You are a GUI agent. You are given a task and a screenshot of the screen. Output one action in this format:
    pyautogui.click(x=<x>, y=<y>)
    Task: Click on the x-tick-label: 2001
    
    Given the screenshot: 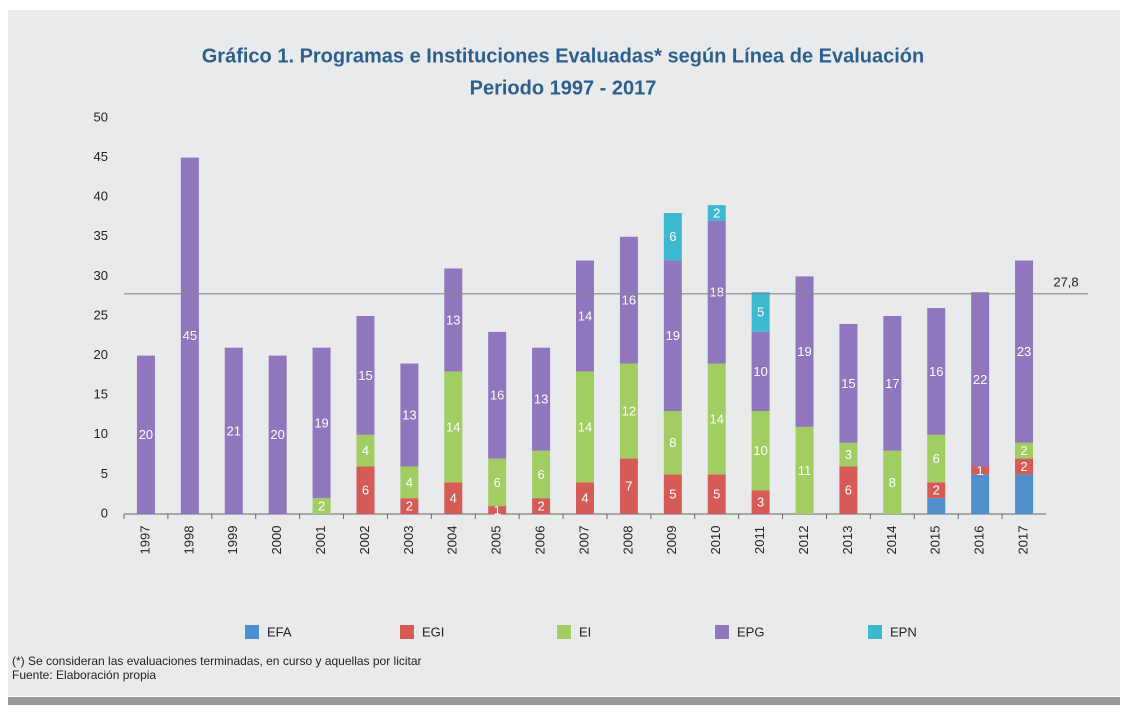 What is the action you would take?
    pyautogui.click(x=320, y=540)
    